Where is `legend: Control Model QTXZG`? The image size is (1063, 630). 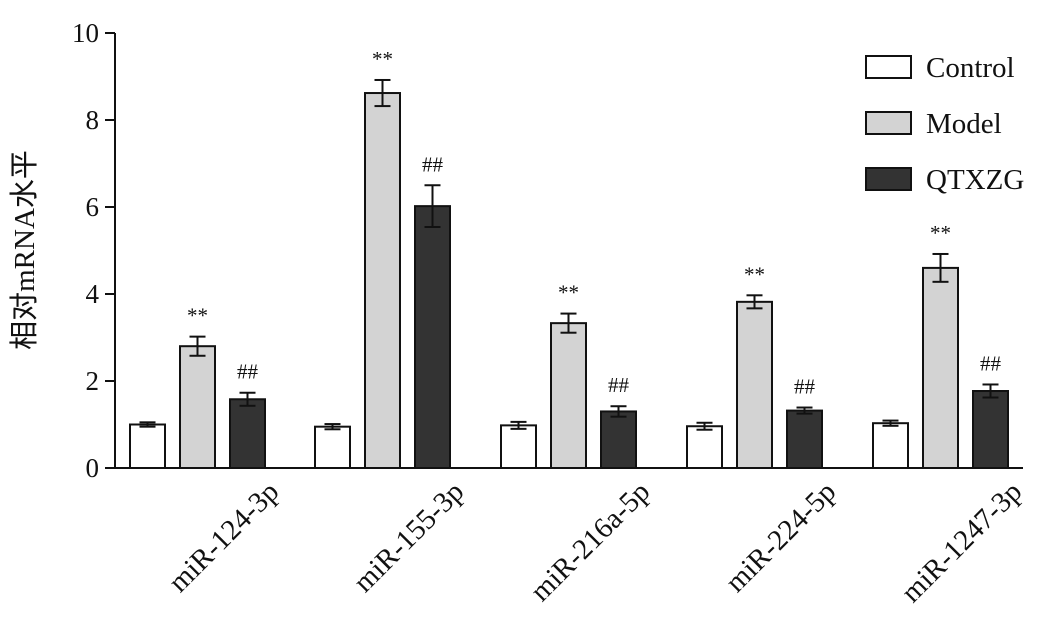 legend: Control Model QTXZG is located at coordinates (944, 124).